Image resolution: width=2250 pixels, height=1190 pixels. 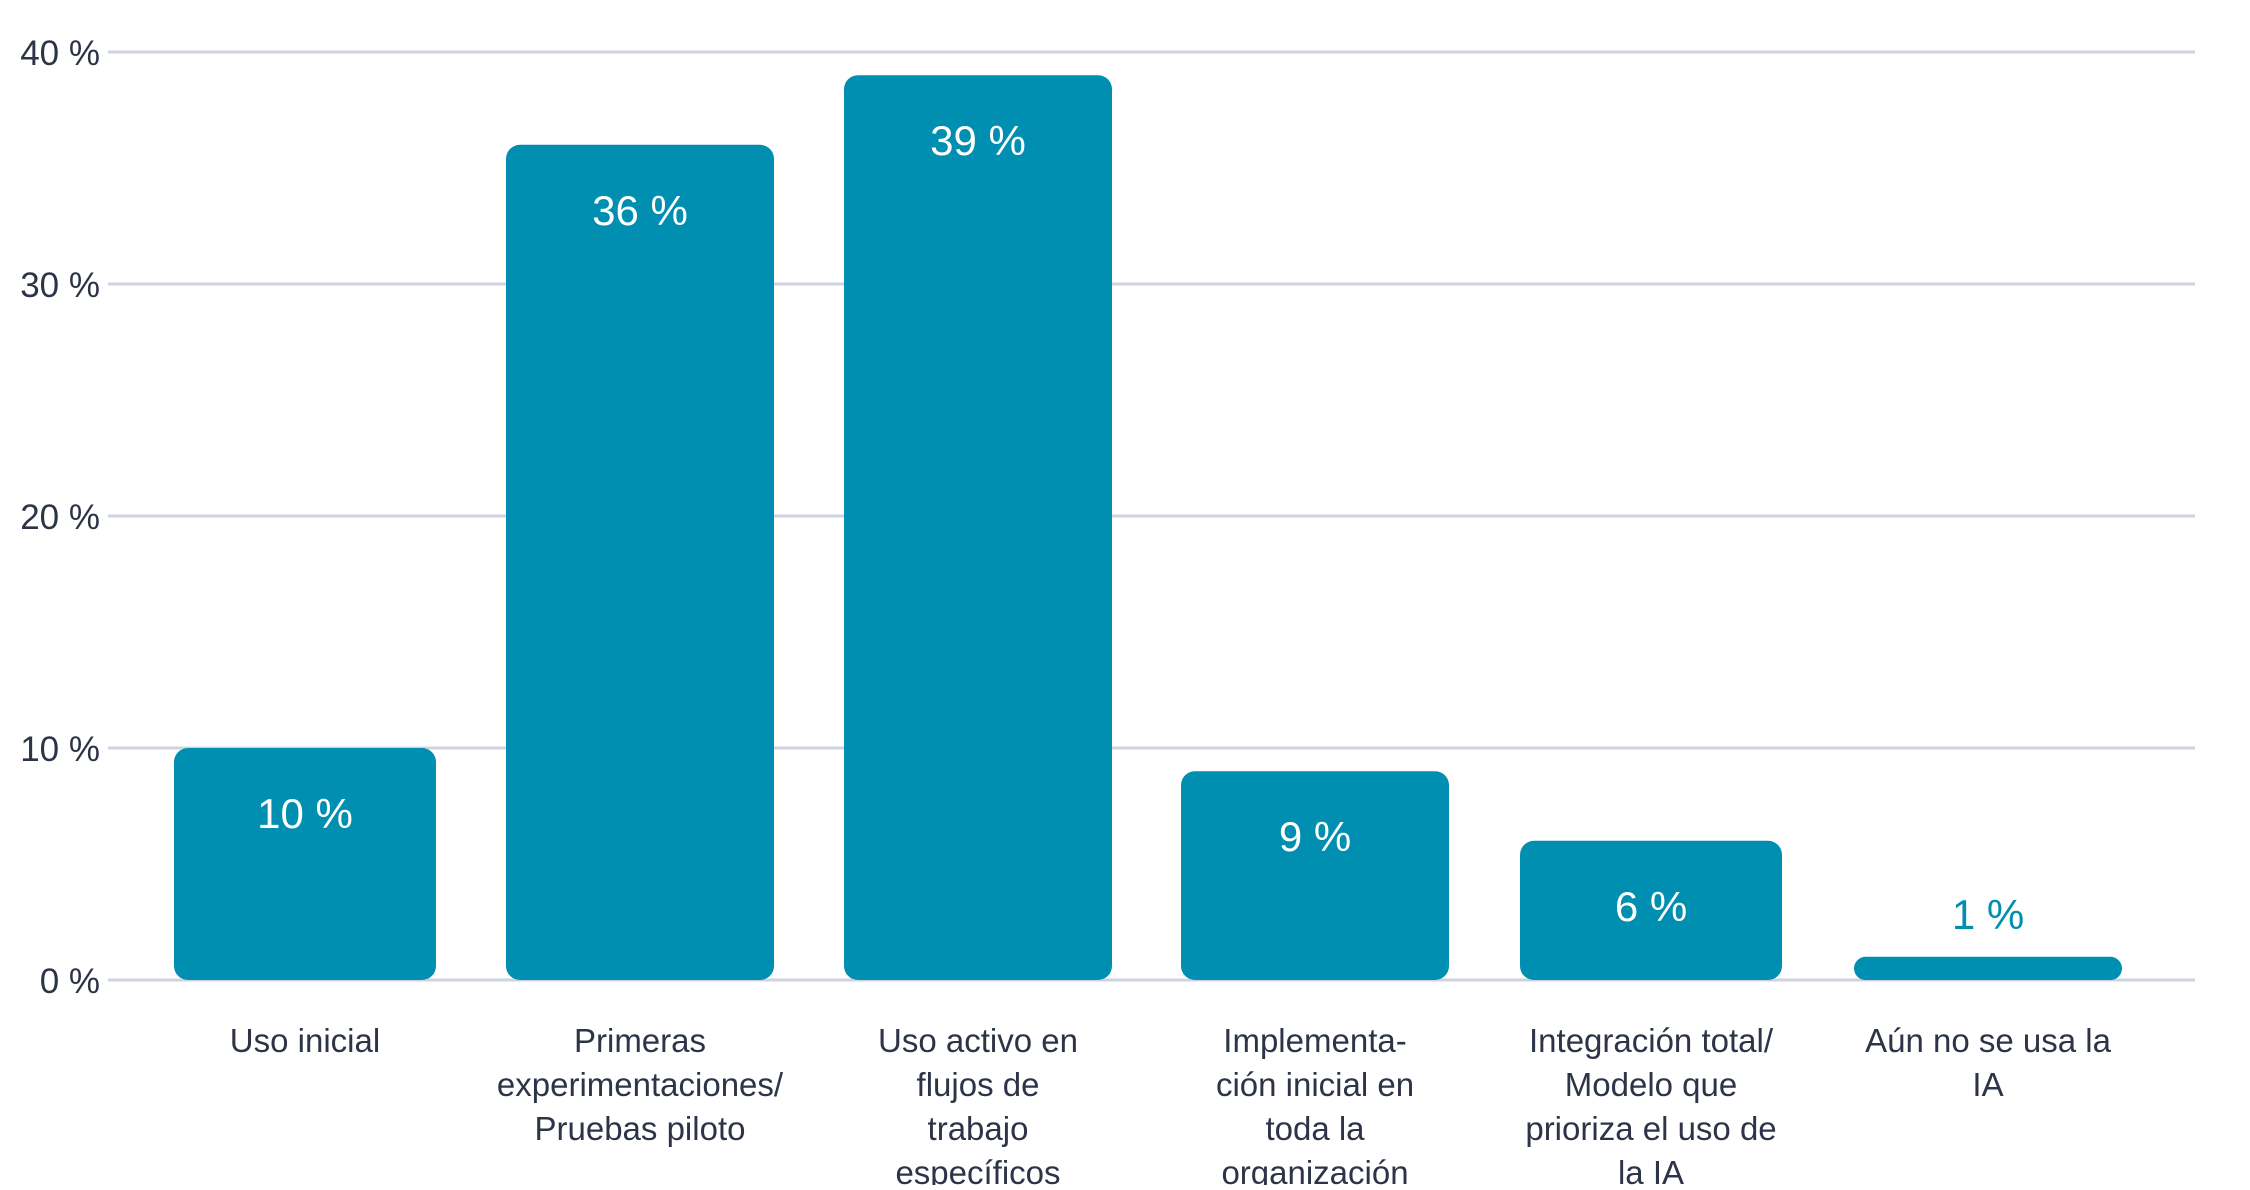 What do you see at coordinates (60, 285) in the screenshot?
I see `y-tick-label: 30 %` at bounding box center [60, 285].